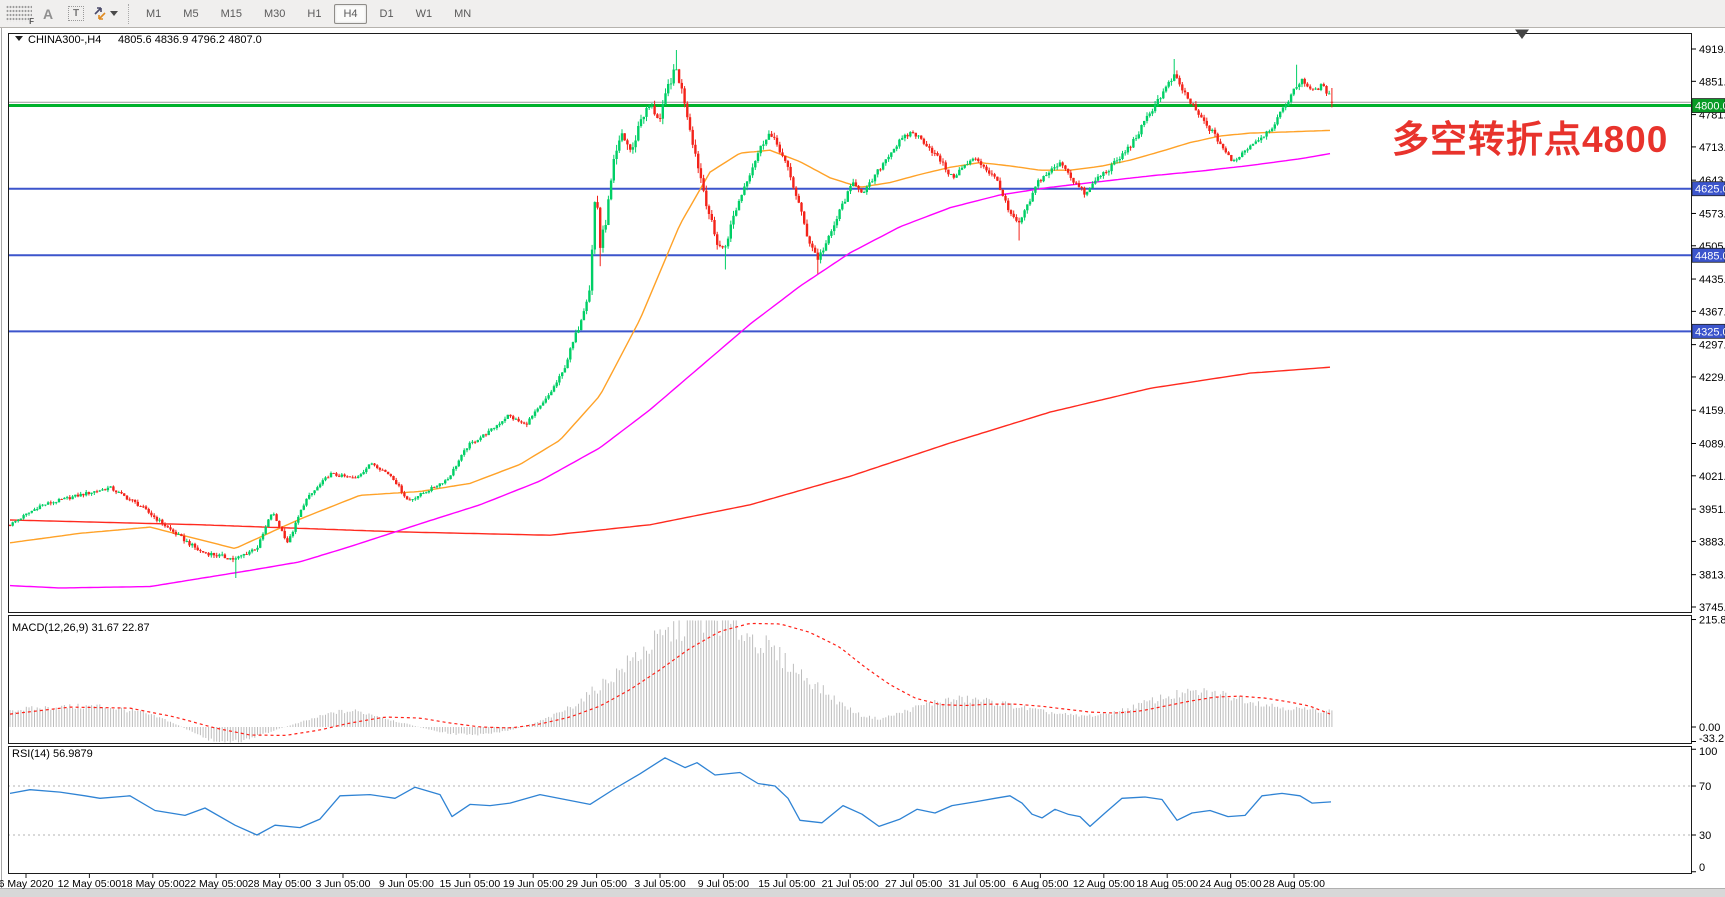 This screenshot has width=1725, height=897. I want to click on tab-timeframe-H1: H1, so click(314, 13).